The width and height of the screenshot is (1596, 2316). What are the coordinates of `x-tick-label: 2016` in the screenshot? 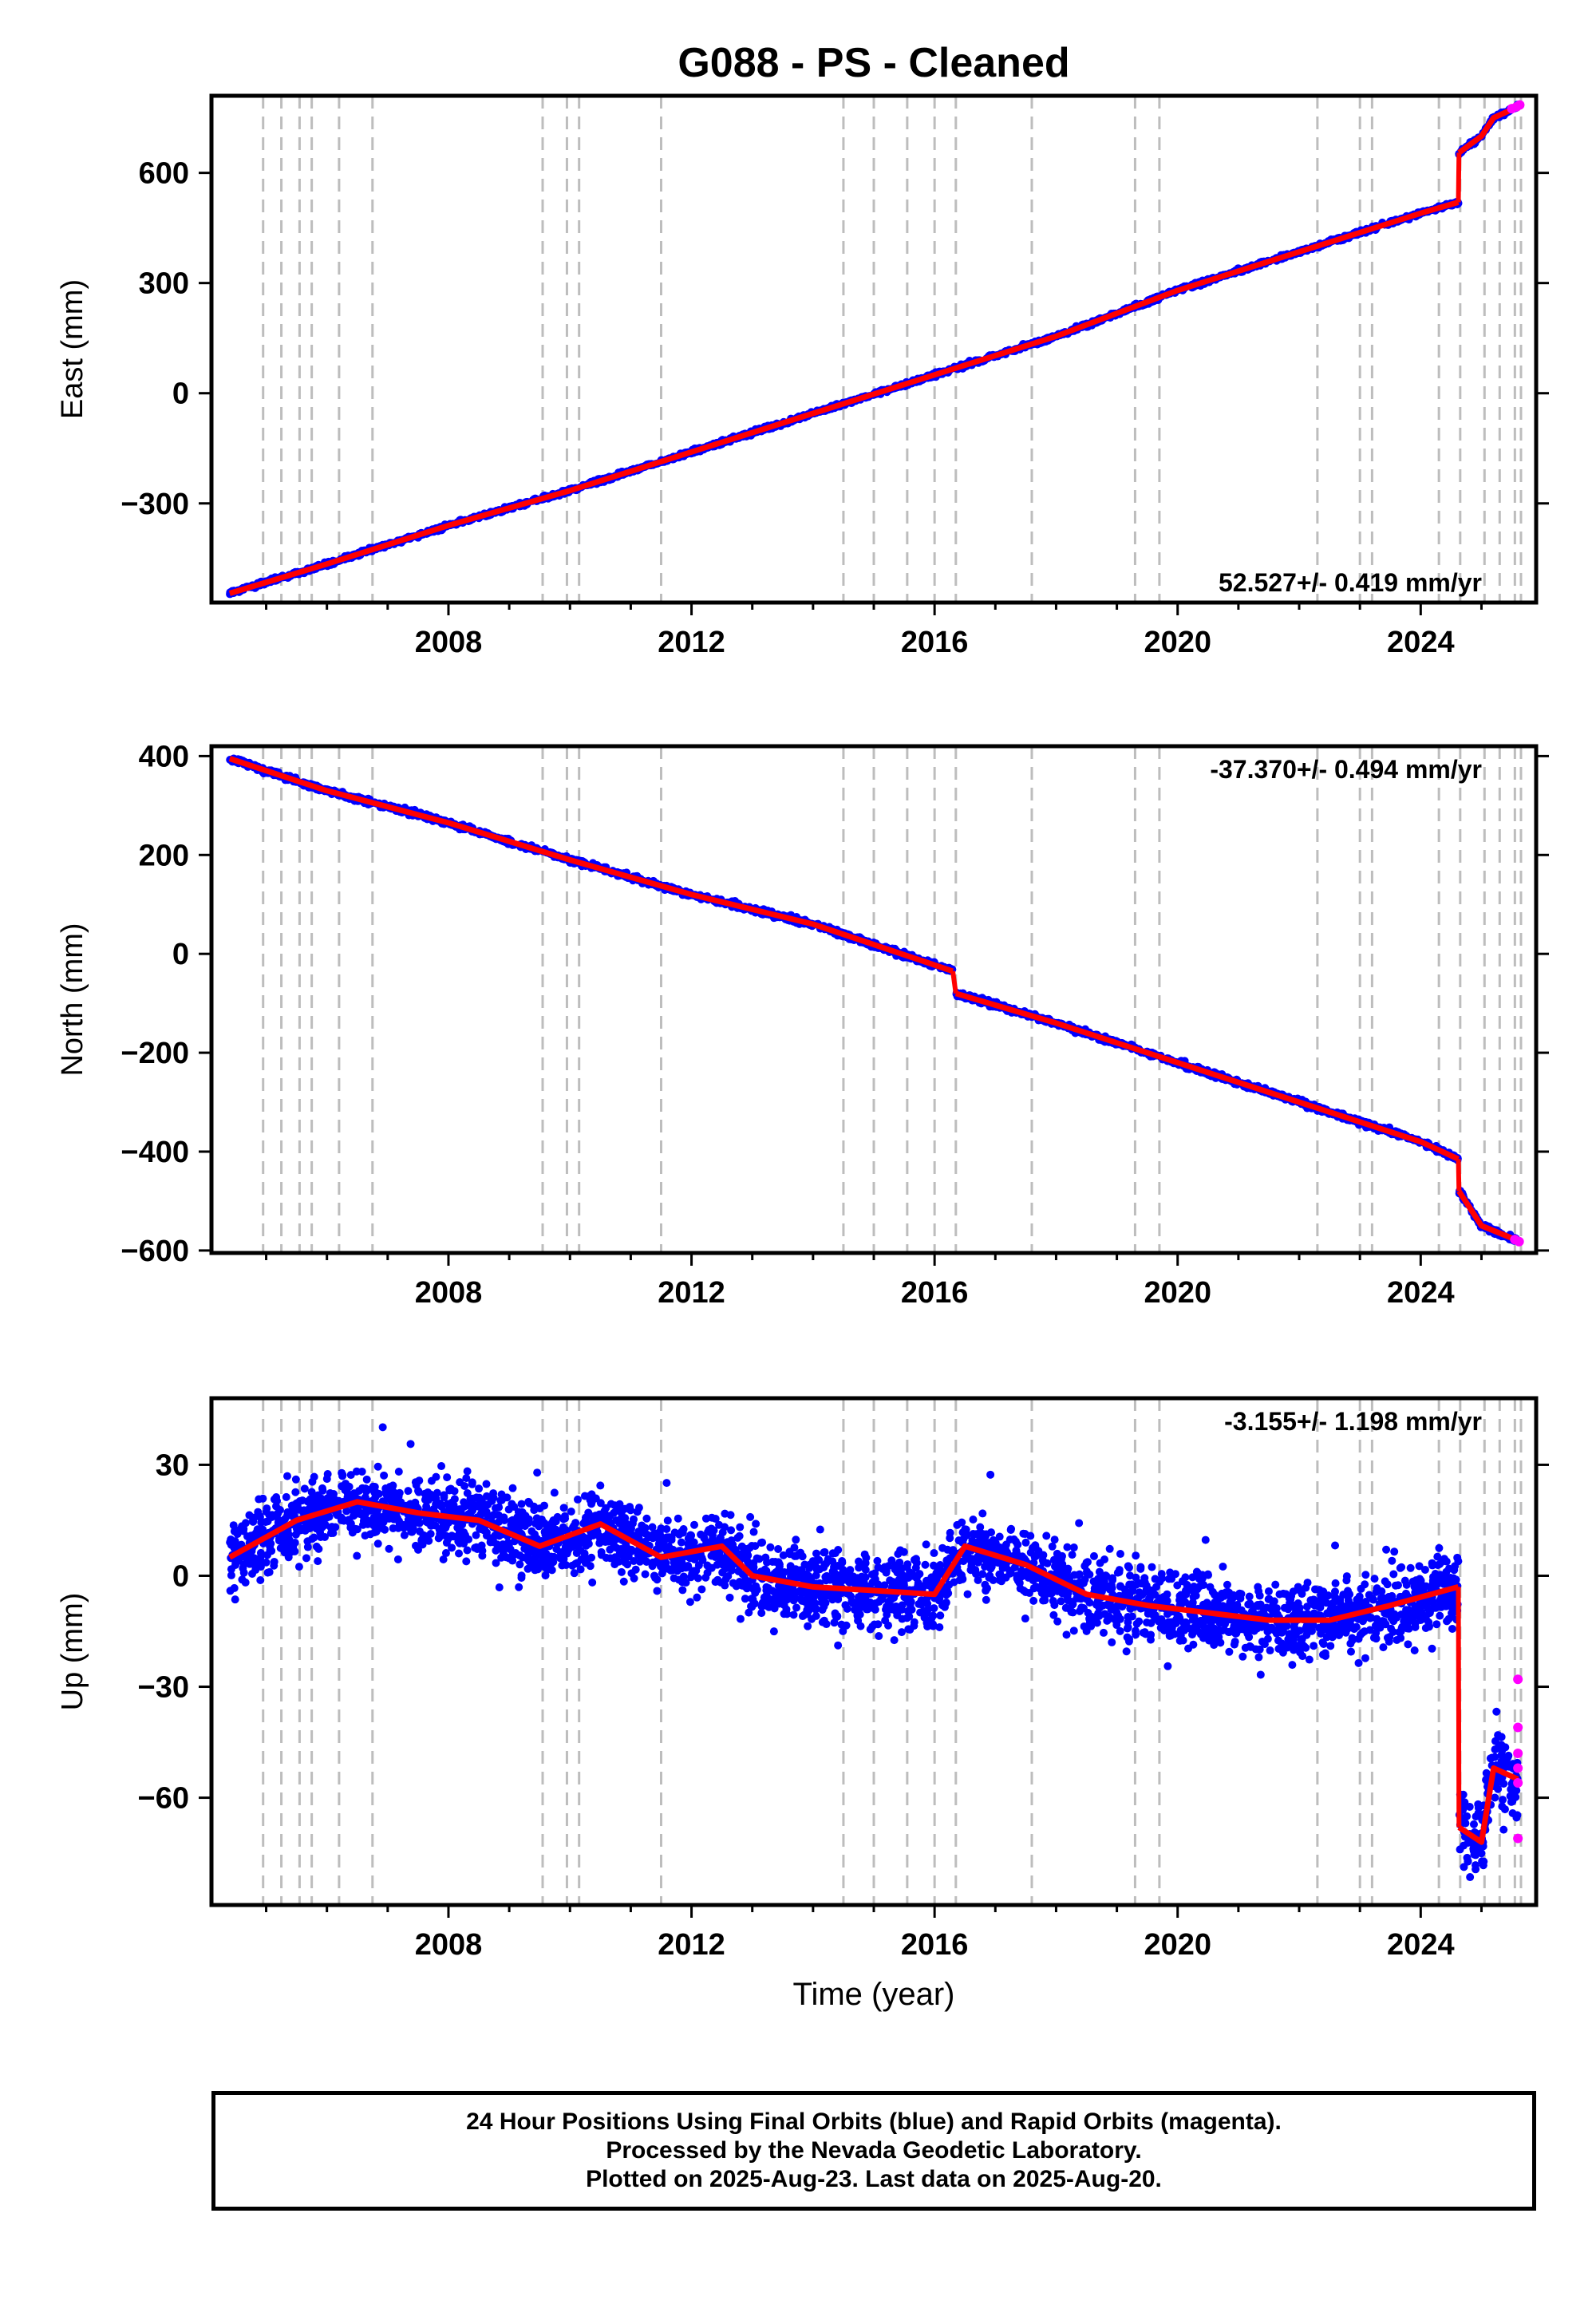 It's located at (935, 1293).